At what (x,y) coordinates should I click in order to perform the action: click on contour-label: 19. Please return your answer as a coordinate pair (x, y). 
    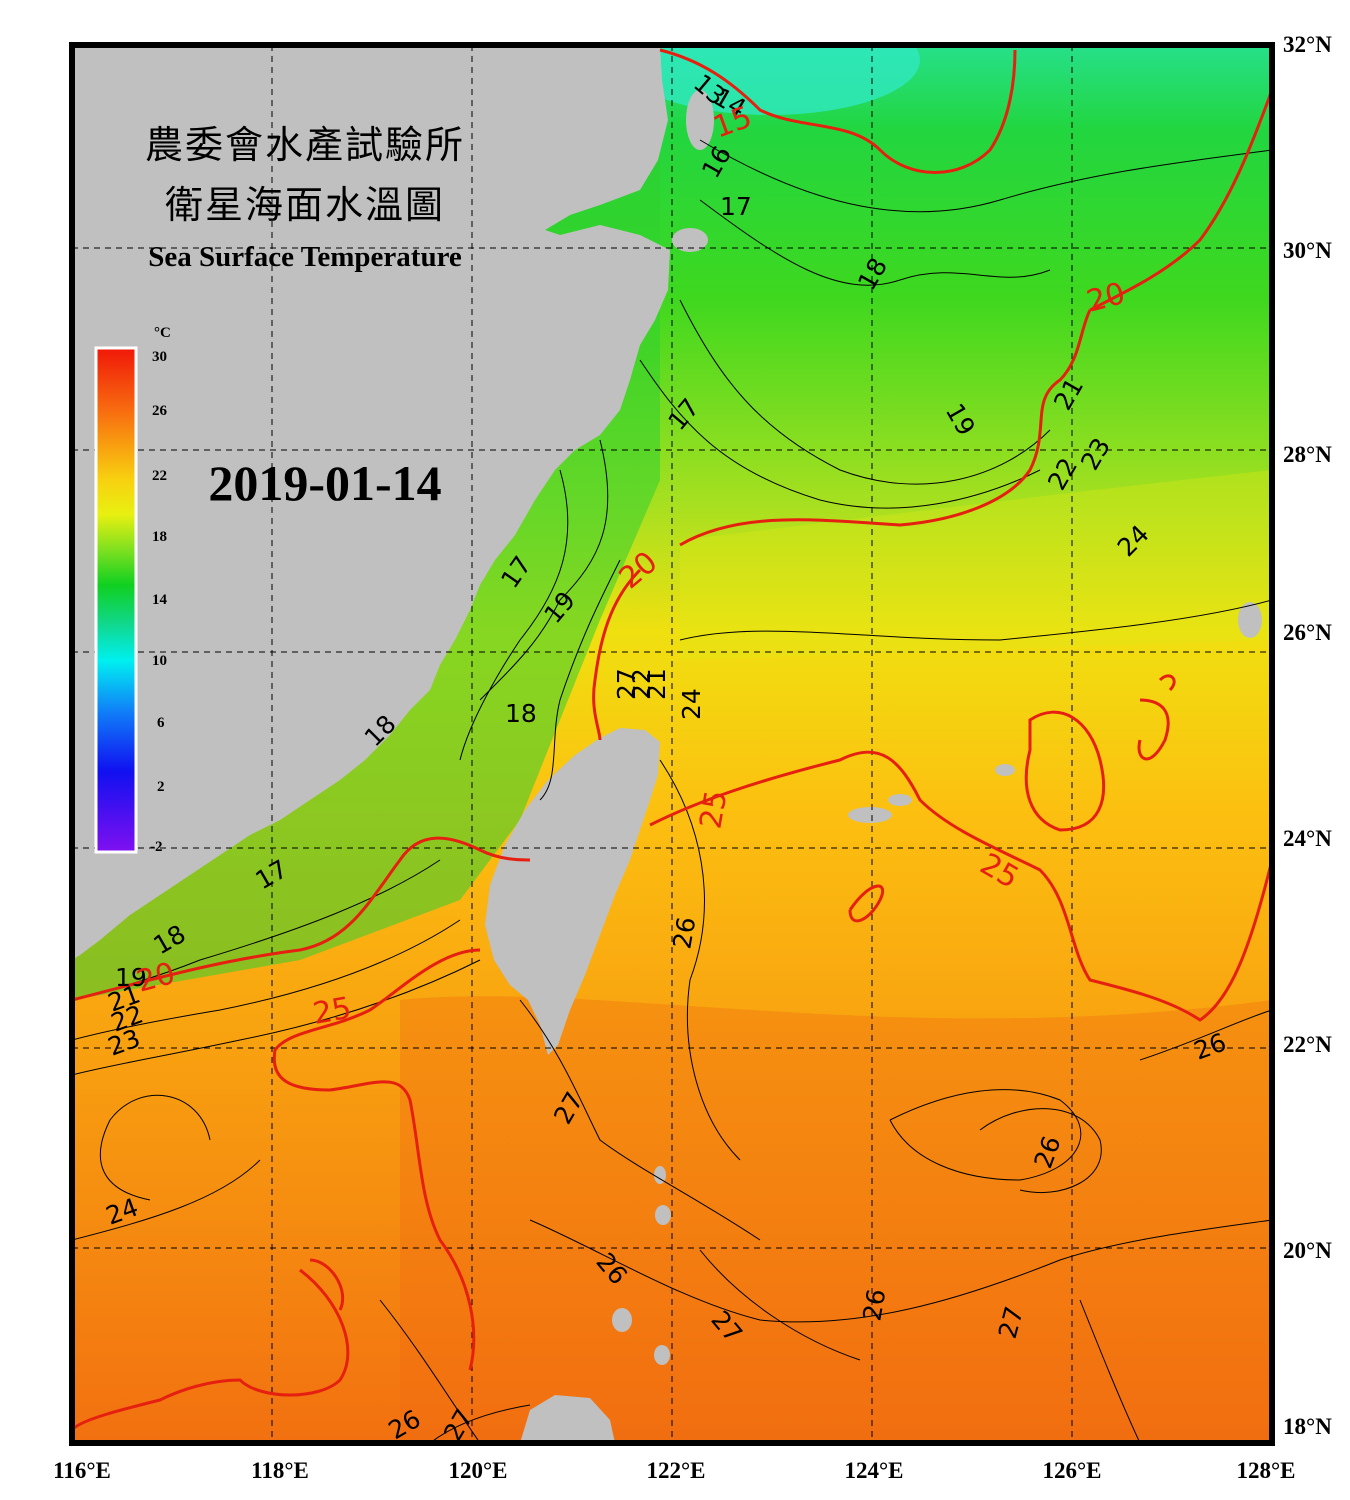
    Looking at the image, I should click on (131, 977).